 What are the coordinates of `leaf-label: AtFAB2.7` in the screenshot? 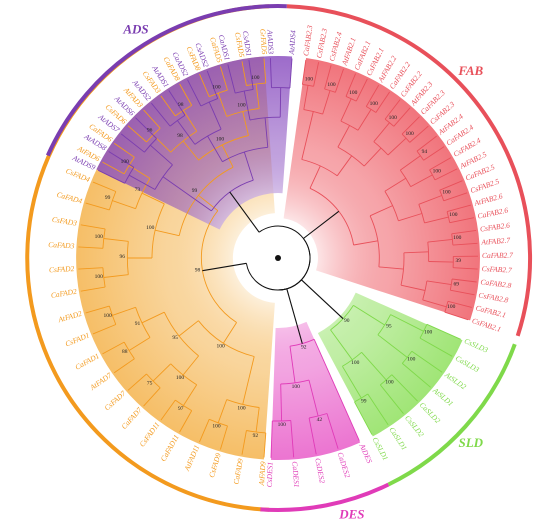 It's located at (495, 241).